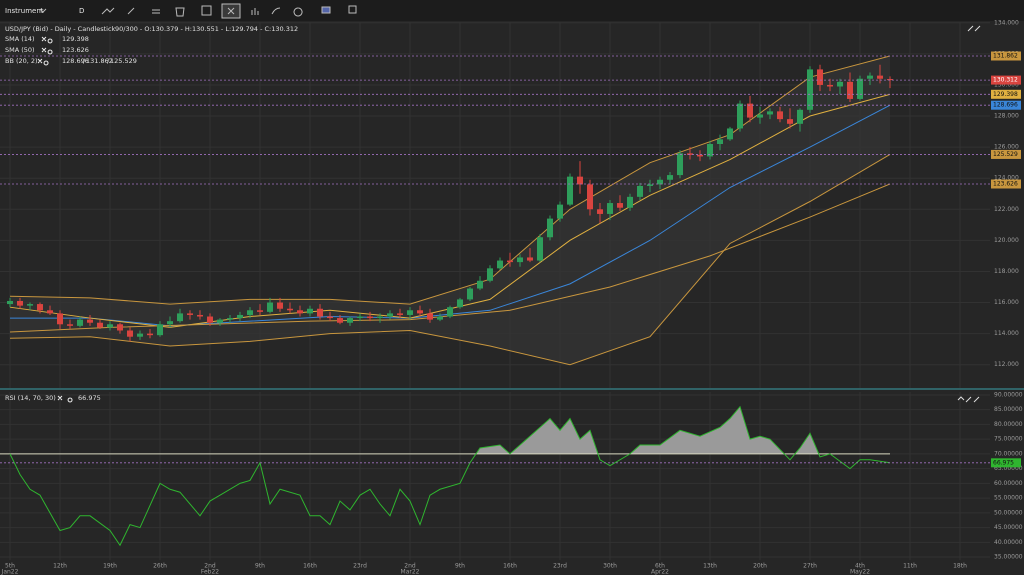 This screenshot has height=575, width=1024. What do you see at coordinates (610, 566) in the screenshot?
I see `x-tick-label: 30th` at bounding box center [610, 566].